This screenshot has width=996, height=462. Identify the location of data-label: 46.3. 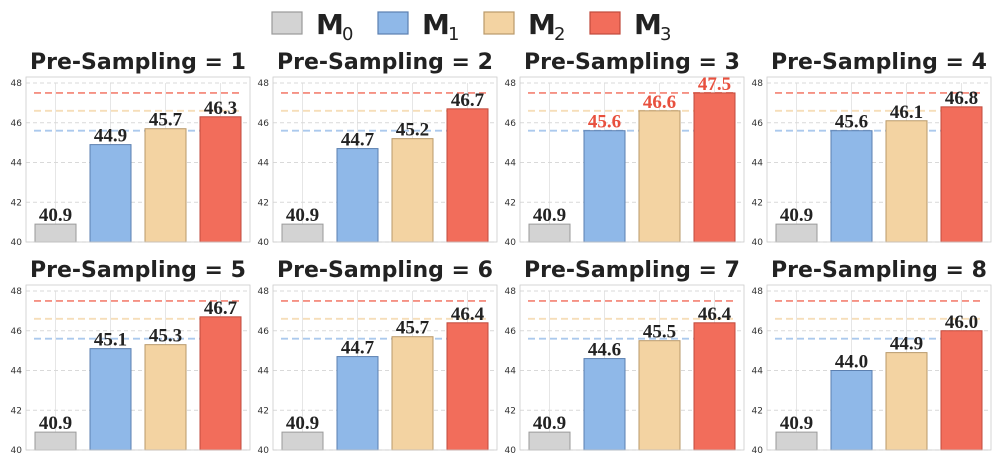
(220, 108).